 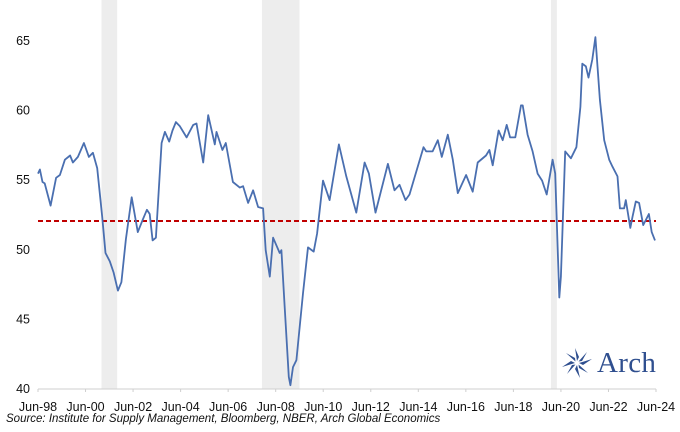 What do you see at coordinates (371, 407) in the screenshot?
I see `x-tick-label: Jun-12` at bounding box center [371, 407].